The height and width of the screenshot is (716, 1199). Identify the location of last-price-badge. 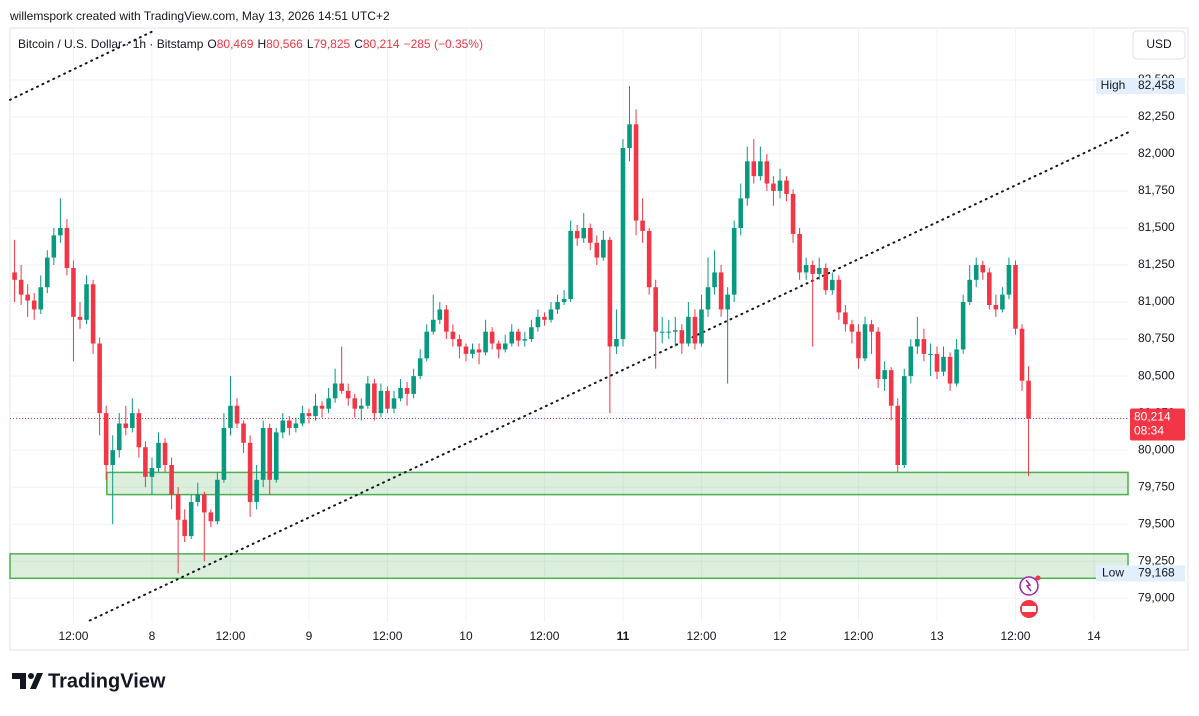
(1157, 424).